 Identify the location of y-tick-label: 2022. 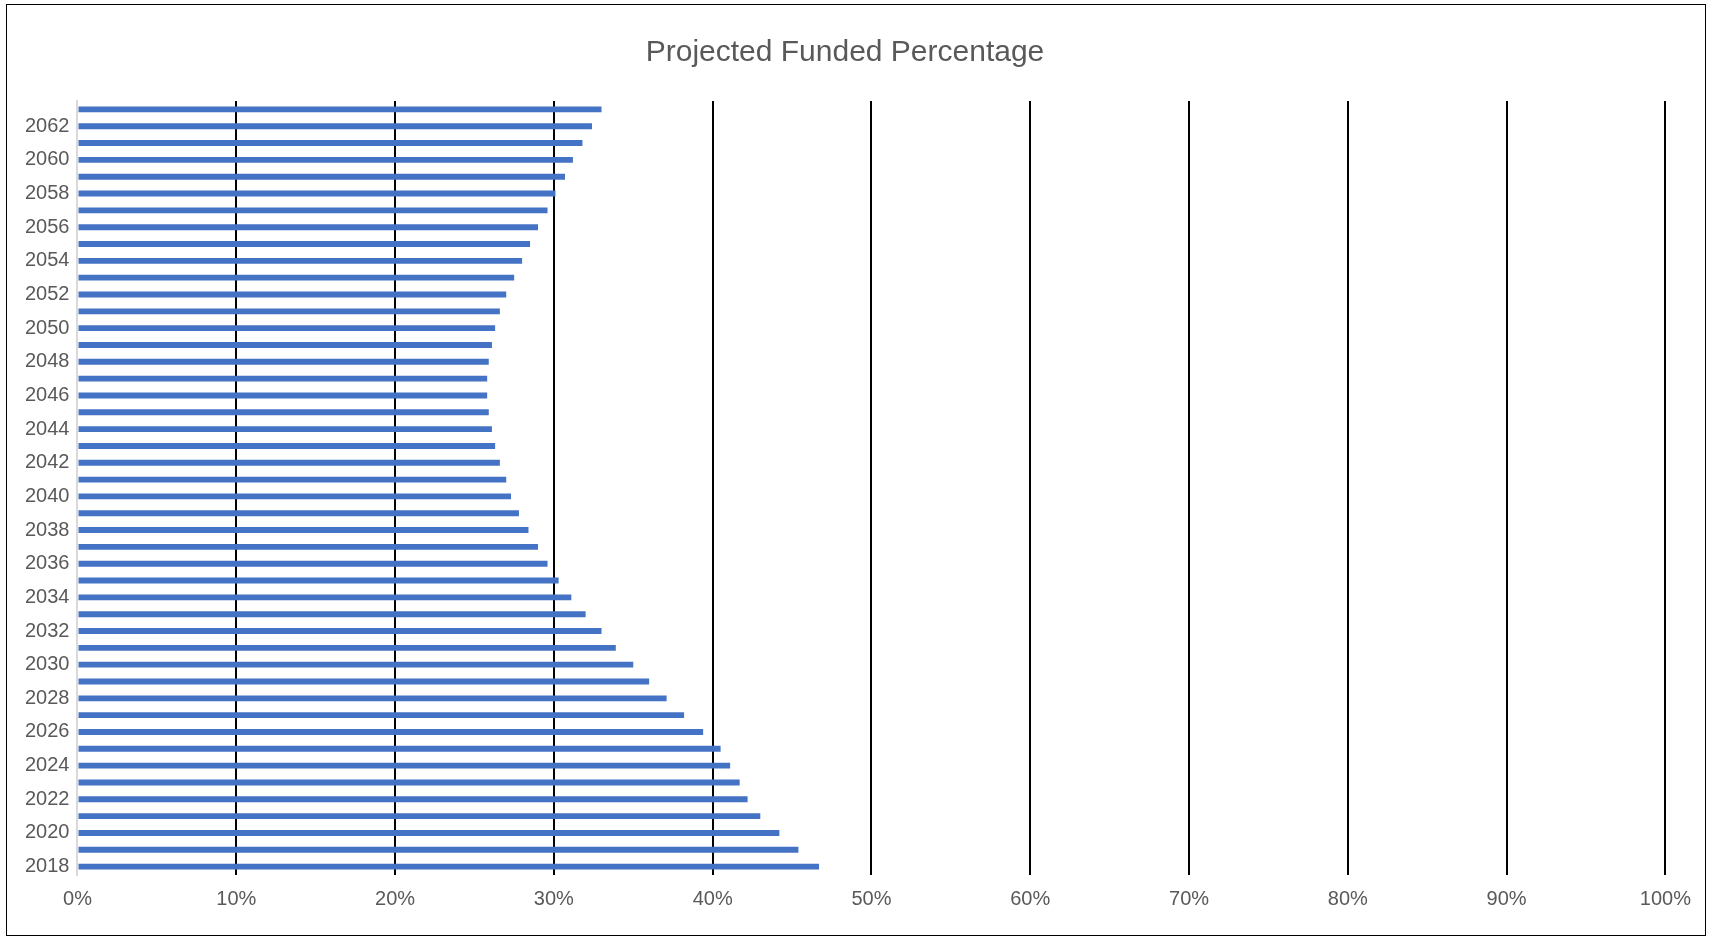
(47, 797).